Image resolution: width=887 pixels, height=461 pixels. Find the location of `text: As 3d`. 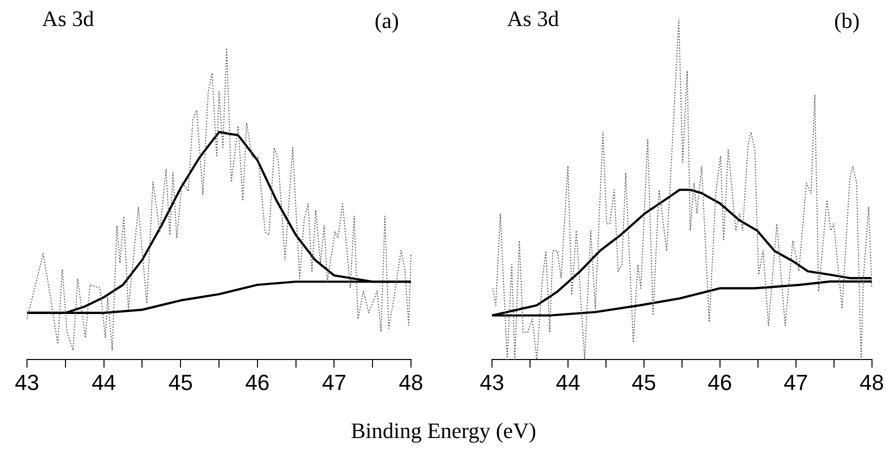

text: As 3d is located at coordinates (68, 18).